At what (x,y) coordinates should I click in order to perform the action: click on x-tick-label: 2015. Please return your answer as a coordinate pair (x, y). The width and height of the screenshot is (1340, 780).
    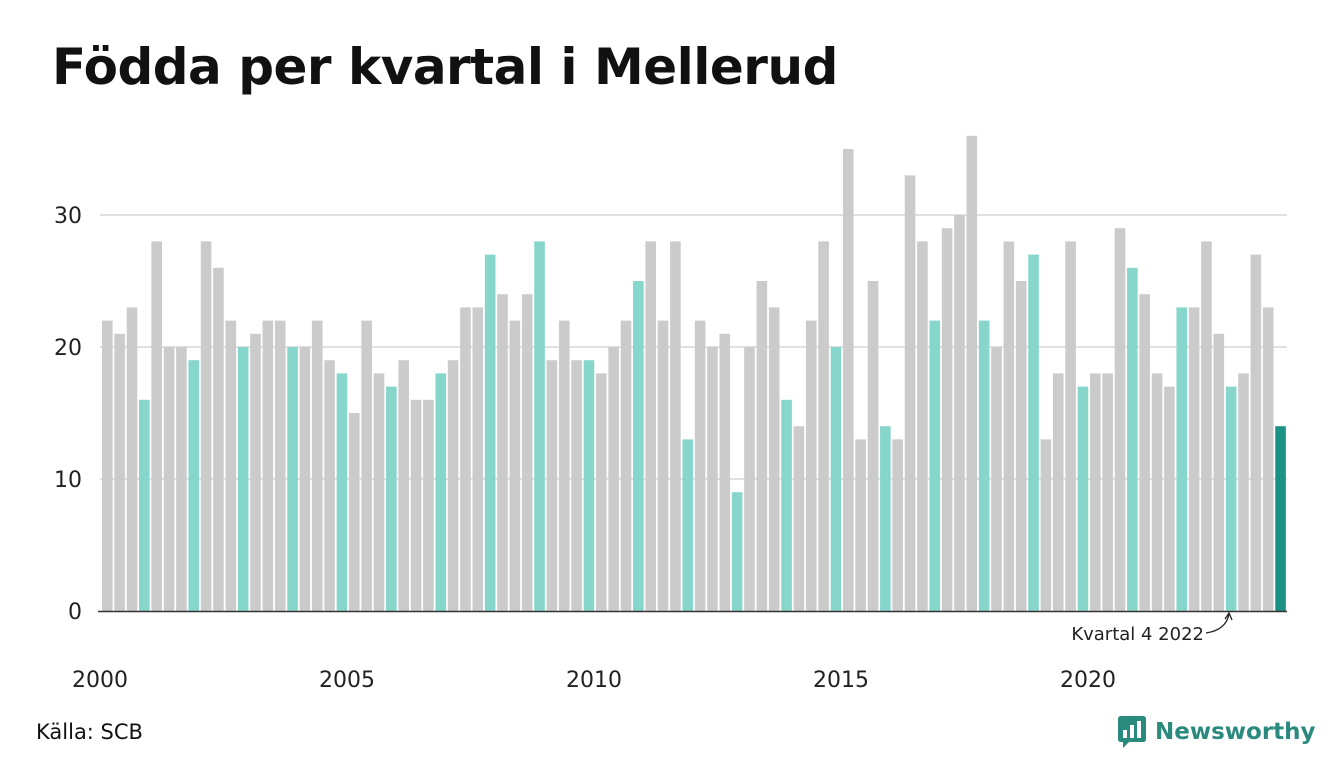
    Looking at the image, I should click on (841, 680).